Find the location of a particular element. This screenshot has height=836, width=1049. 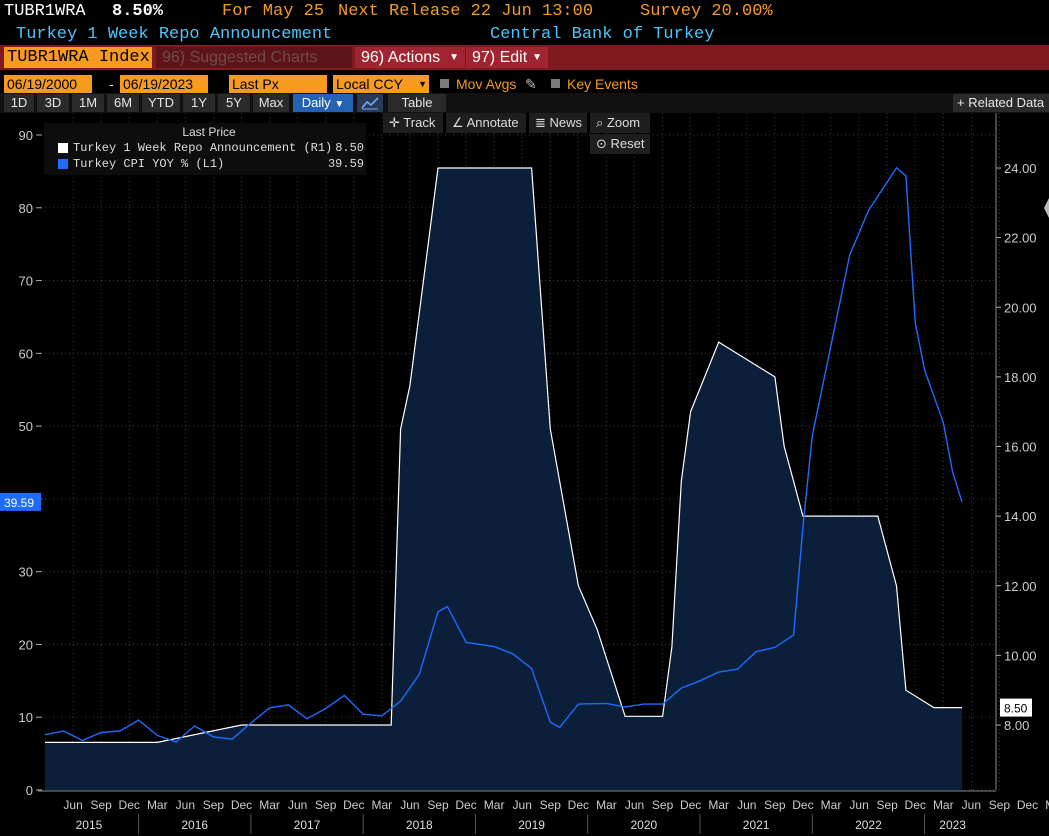

left-tick-label: 0 is located at coordinates (29, 790).